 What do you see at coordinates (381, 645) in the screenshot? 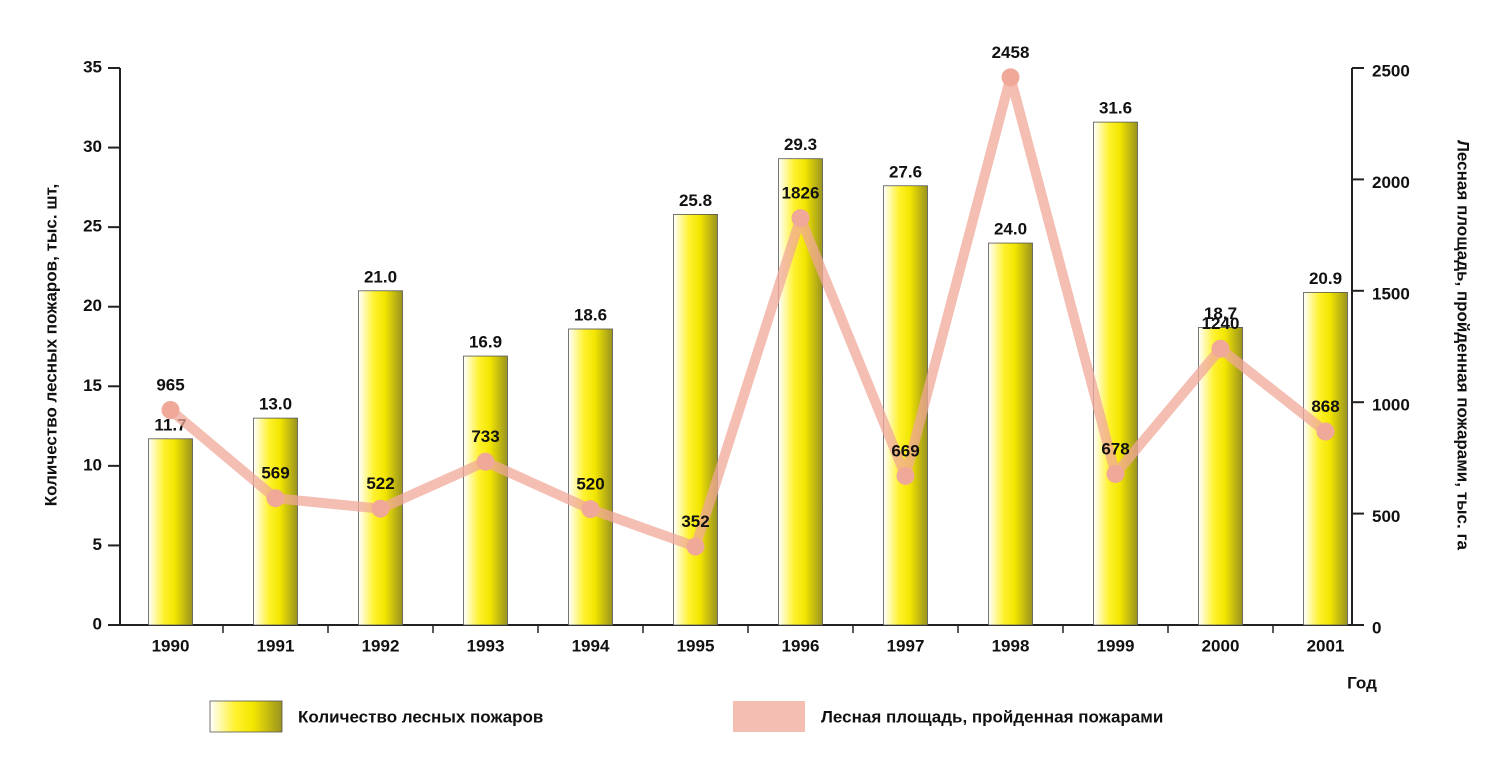
I see `x-tick-label: 1992` at bounding box center [381, 645].